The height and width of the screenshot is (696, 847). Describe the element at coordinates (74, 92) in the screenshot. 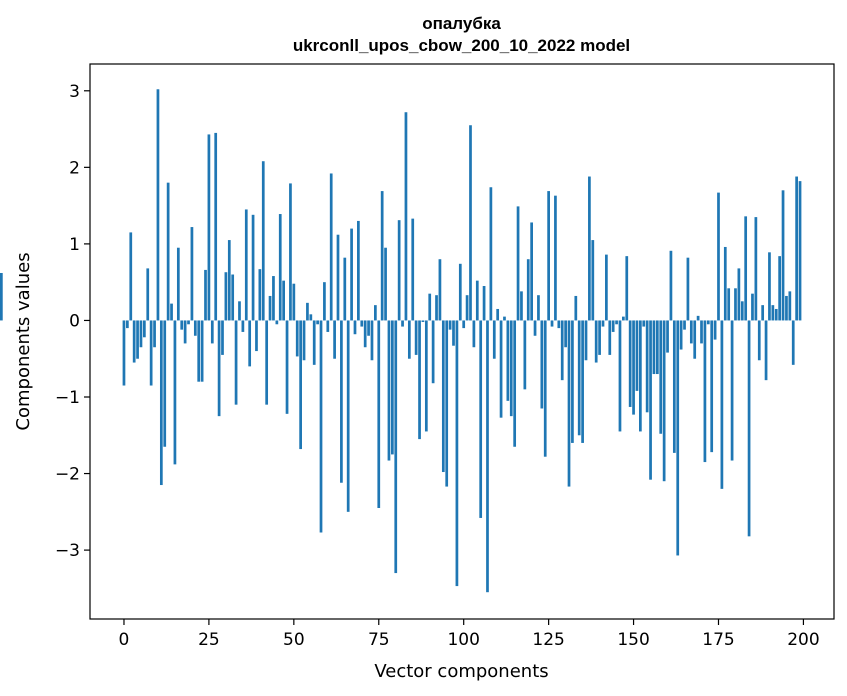

I see `y-tick-label: 3` at that location.